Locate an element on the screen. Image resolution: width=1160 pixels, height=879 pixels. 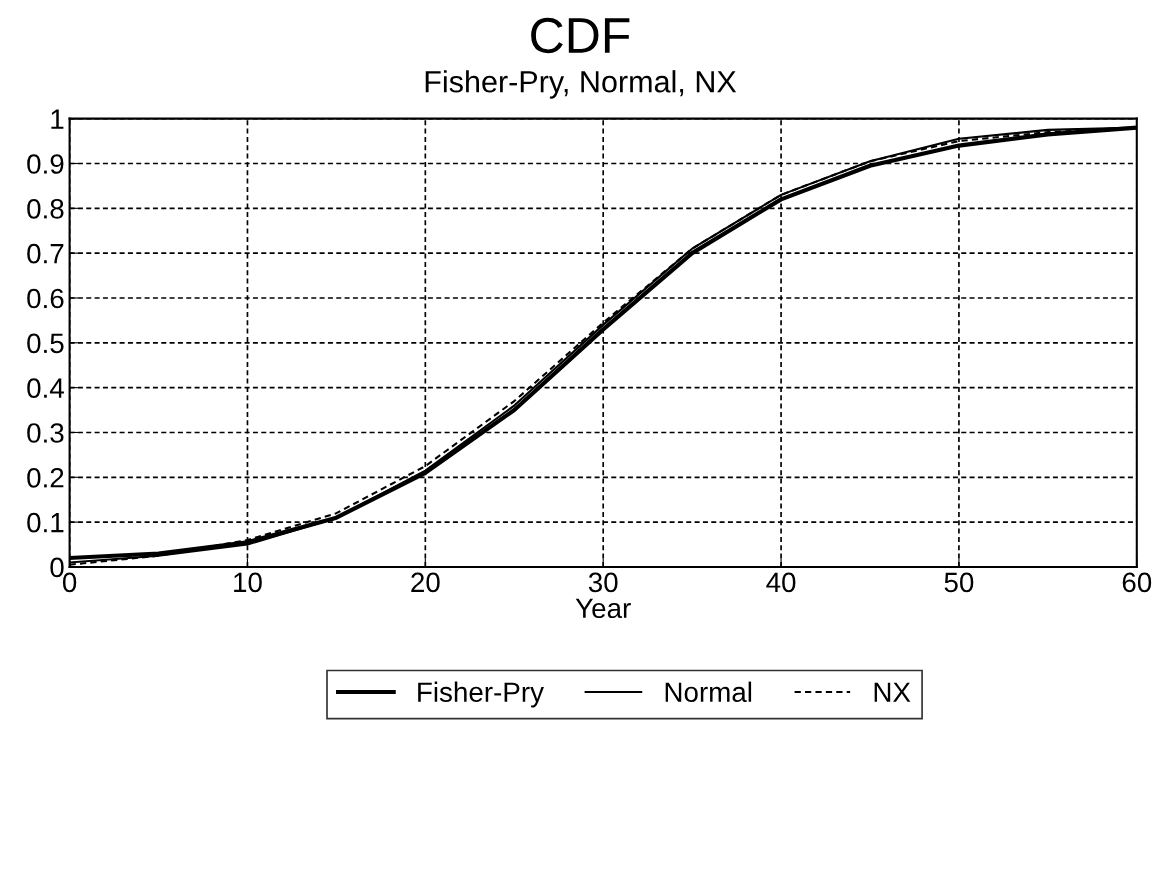
y-tick-label: 0.2 is located at coordinates (45, 477).